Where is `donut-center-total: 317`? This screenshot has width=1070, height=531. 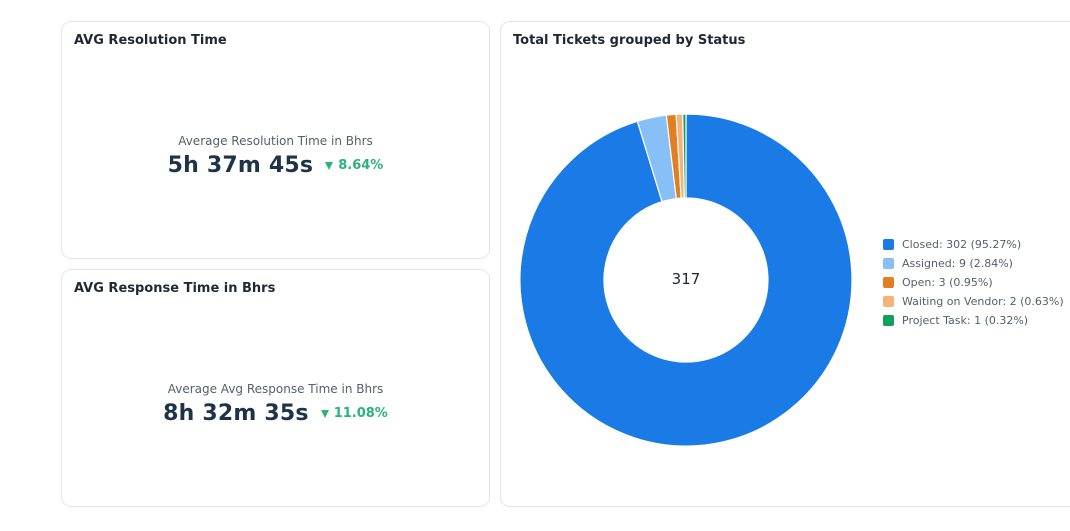 donut-center-total: 317 is located at coordinates (686, 279).